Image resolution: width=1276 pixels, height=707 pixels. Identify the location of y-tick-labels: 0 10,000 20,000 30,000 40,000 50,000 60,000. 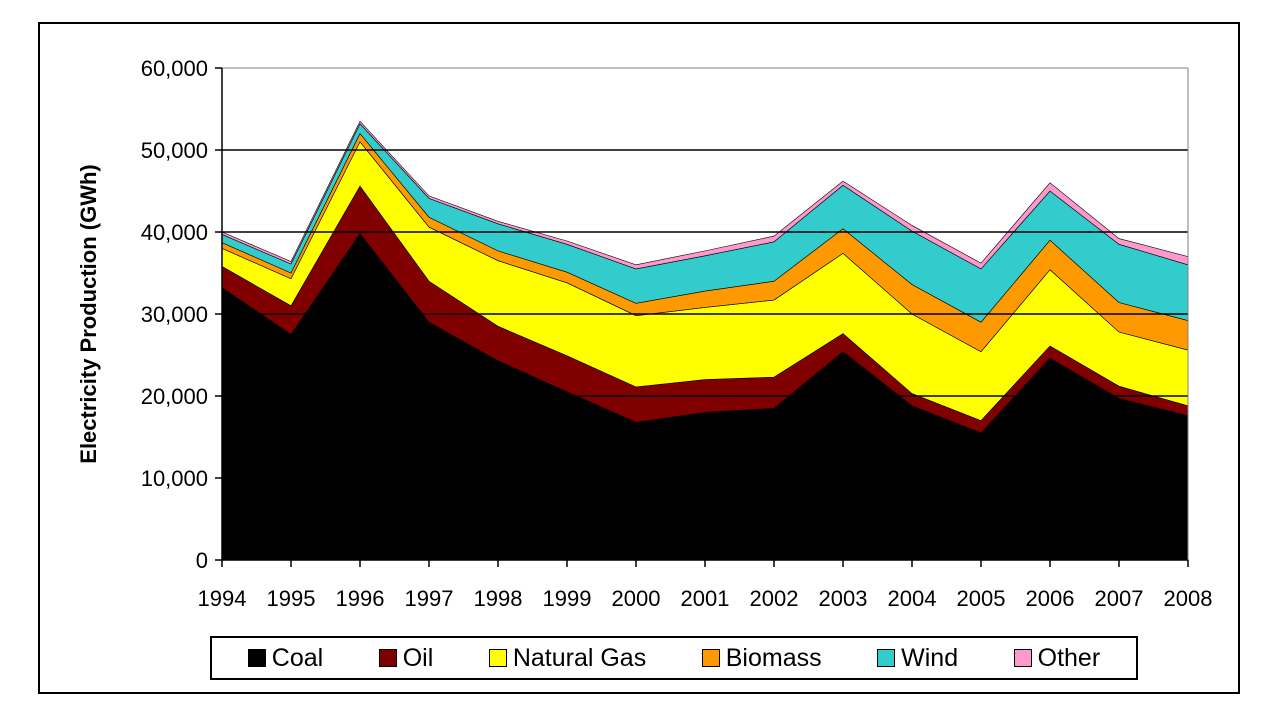
(174, 314).